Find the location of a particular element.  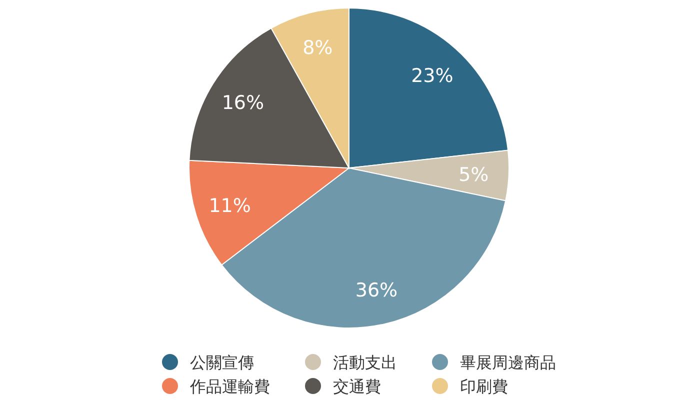

legend-label: 畢展周邊商品 is located at coordinates (508, 362).